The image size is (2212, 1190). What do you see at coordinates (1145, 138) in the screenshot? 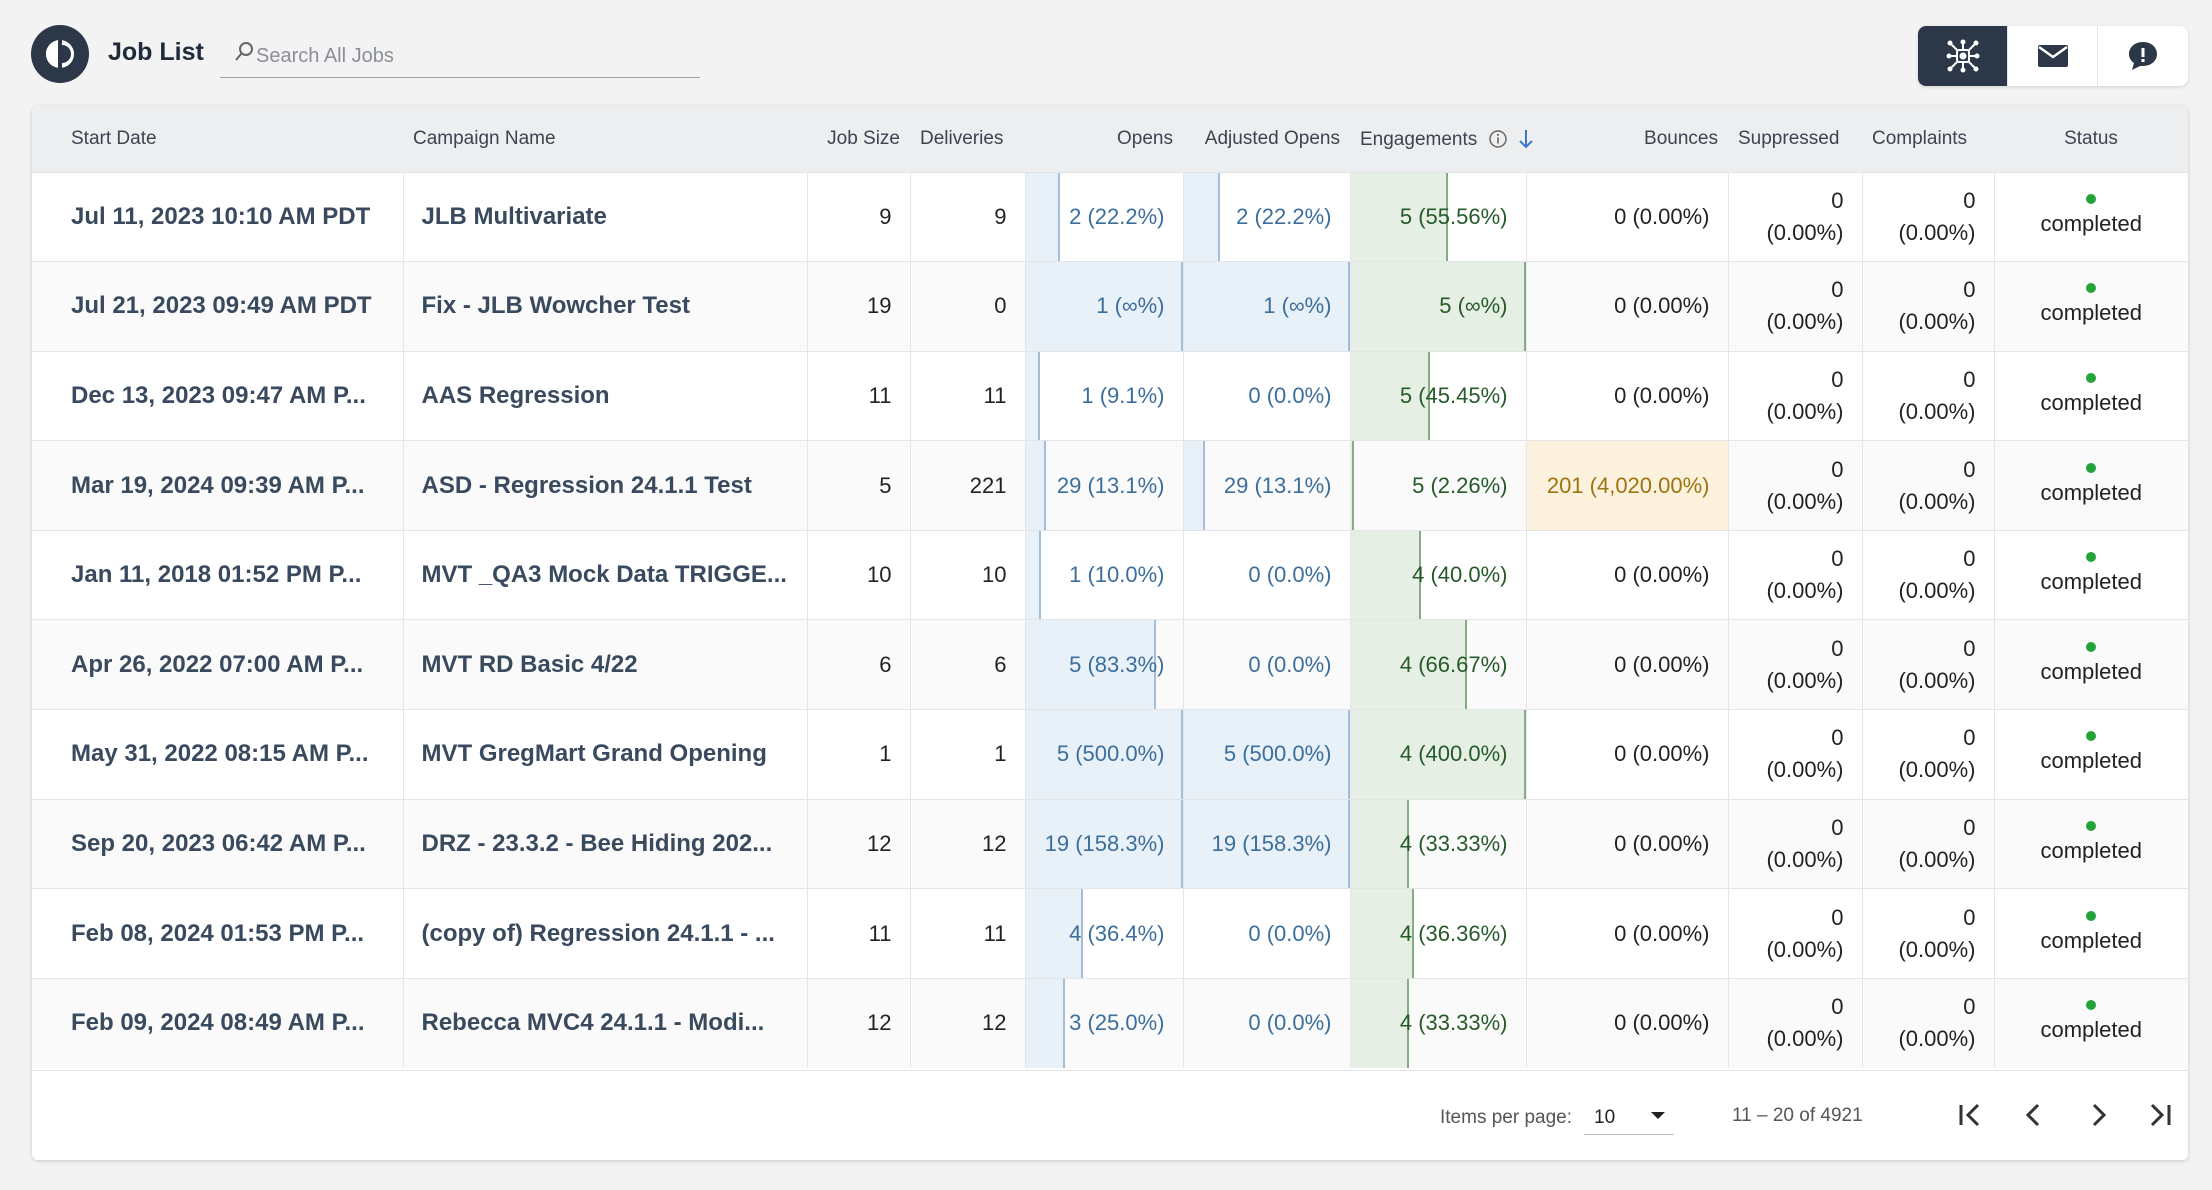
I see `header-opens: Opens` at bounding box center [1145, 138].